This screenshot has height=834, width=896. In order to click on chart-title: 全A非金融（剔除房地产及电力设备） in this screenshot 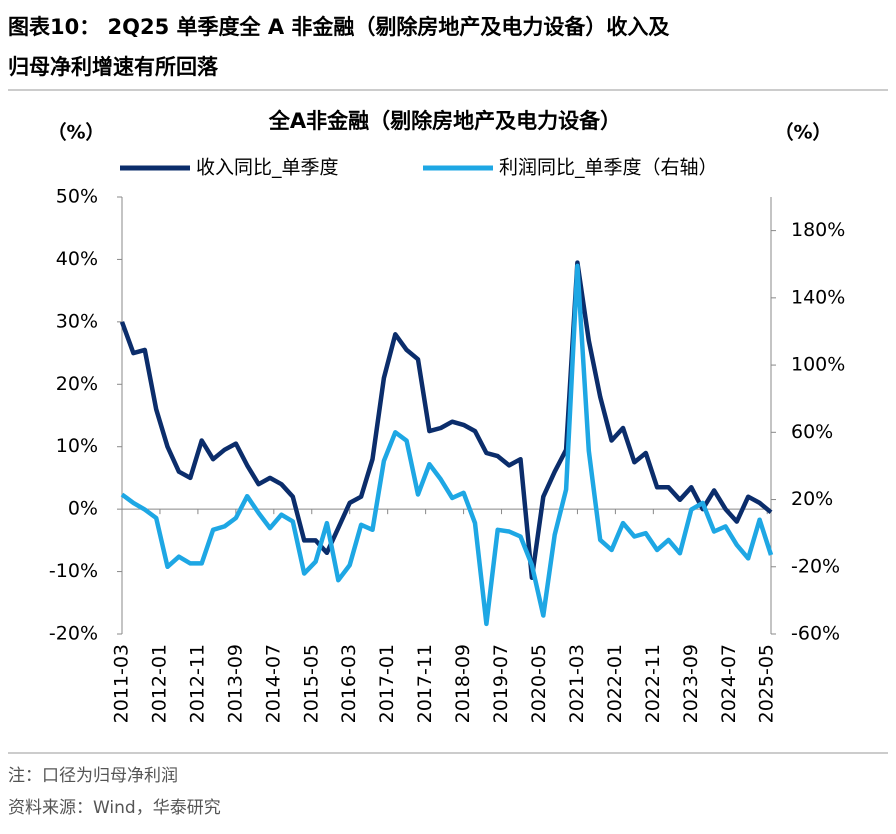, I will do `click(444, 121)`.